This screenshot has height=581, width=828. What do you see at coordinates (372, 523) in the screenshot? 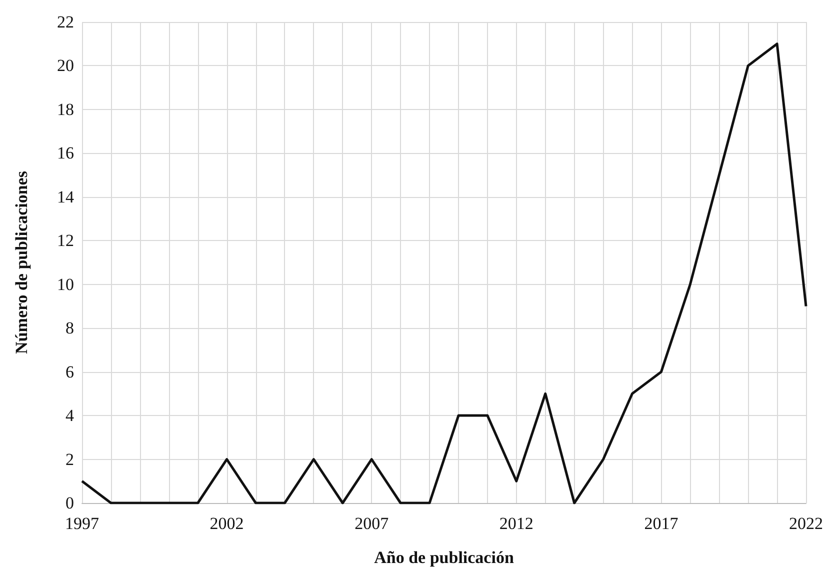
I see `x-tick-label: 2007` at bounding box center [372, 523].